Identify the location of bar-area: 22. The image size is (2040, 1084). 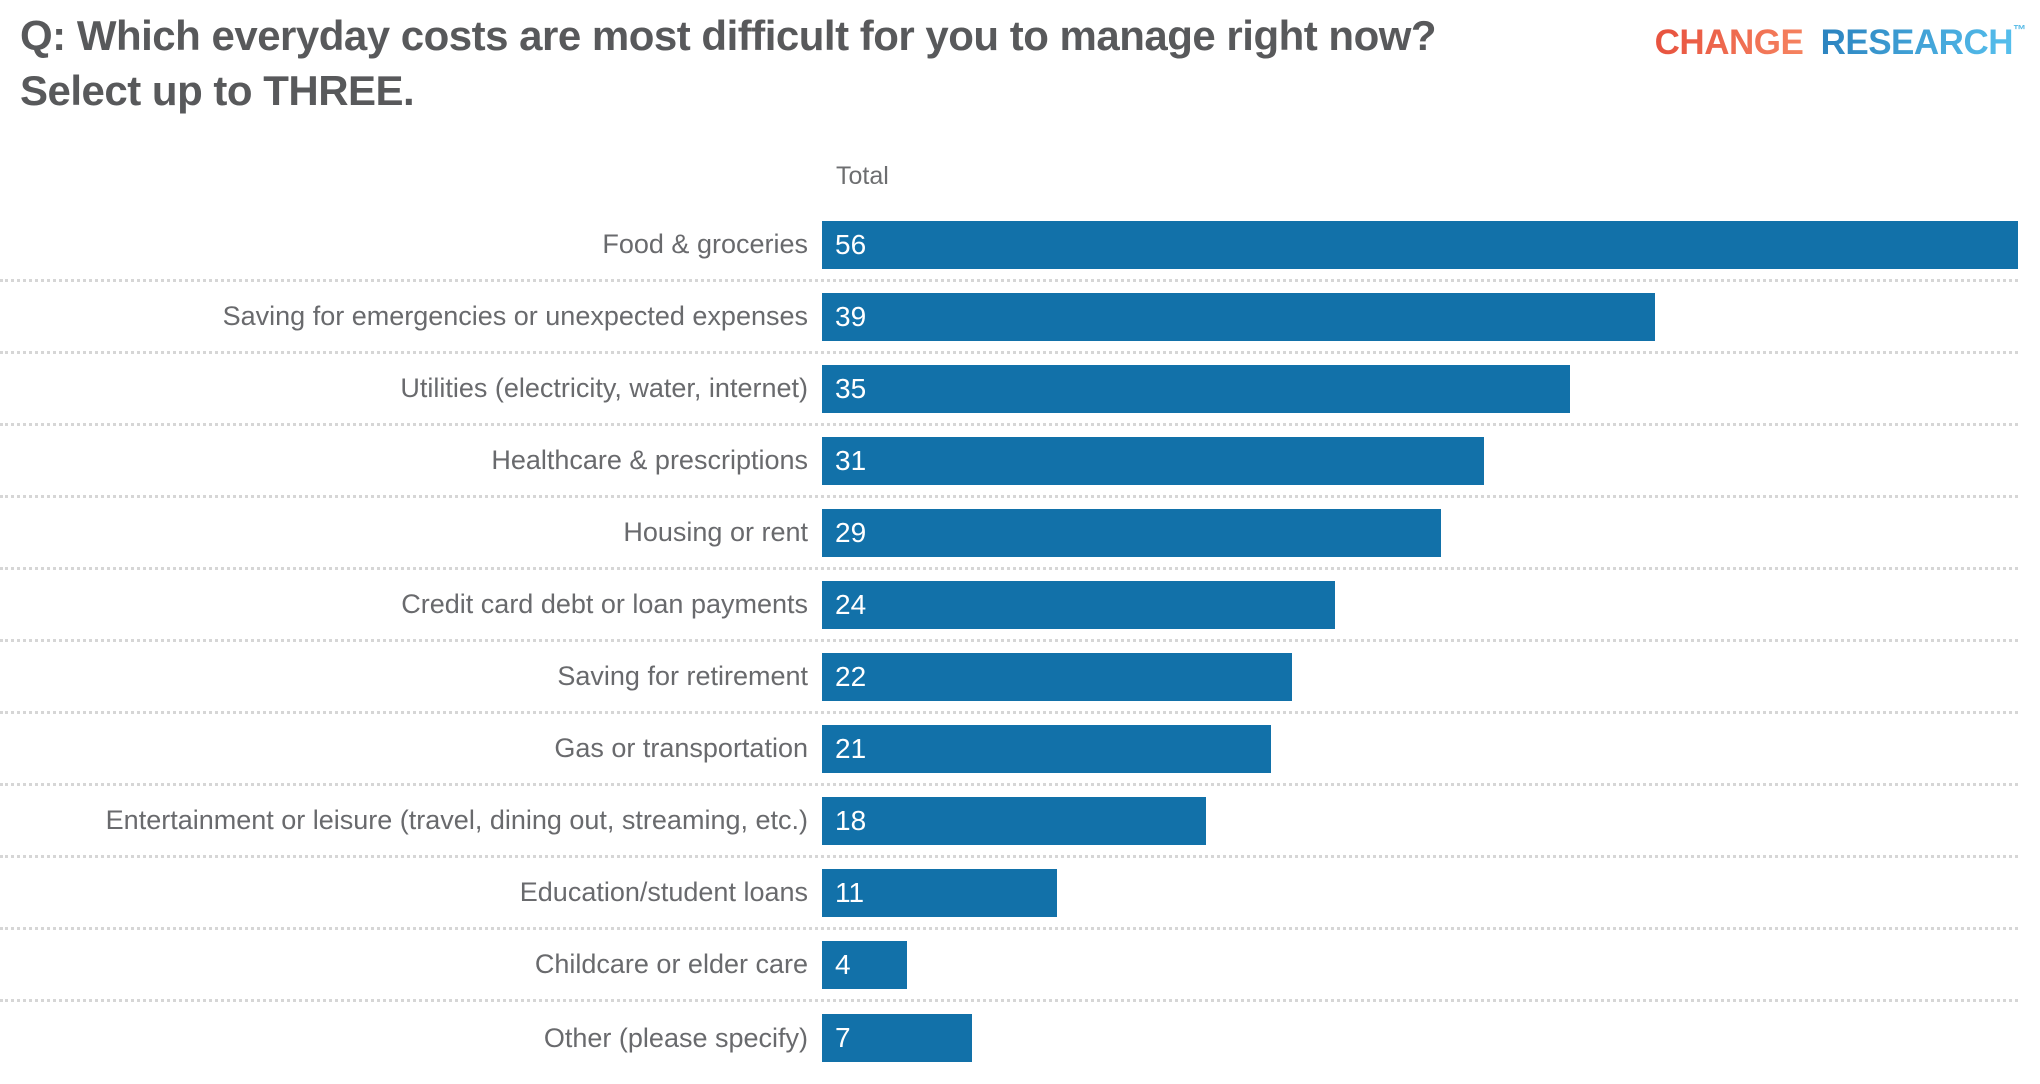
(1420, 676).